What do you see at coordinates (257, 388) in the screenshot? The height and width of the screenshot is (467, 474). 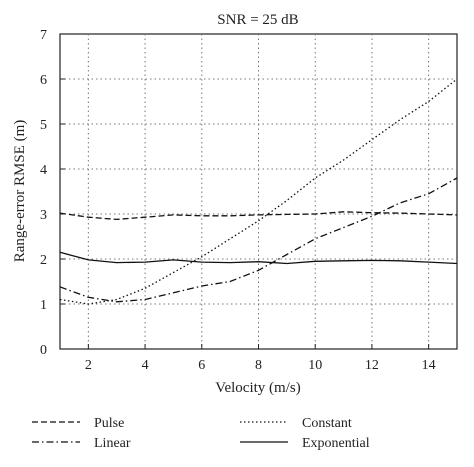 I see `x-axis-label: Velocity (m/s)` at bounding box center [257, 388].